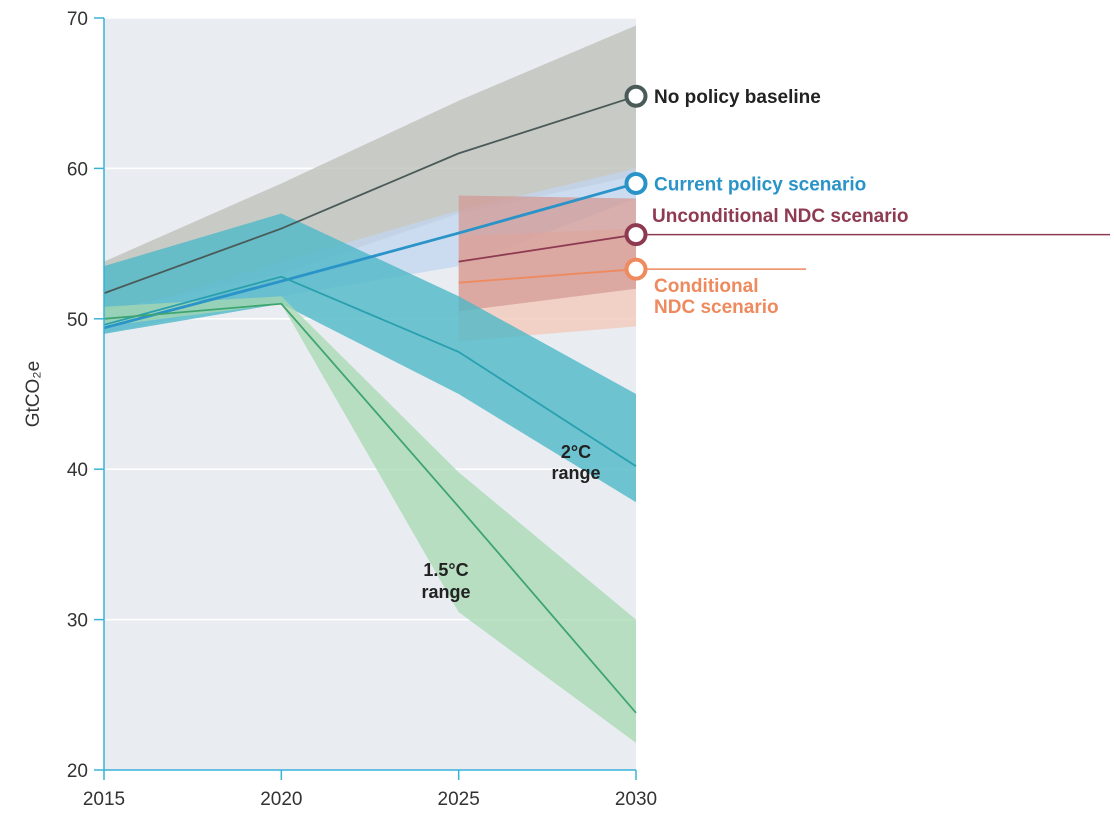  I want to click on series-markers, so click(867, 182).